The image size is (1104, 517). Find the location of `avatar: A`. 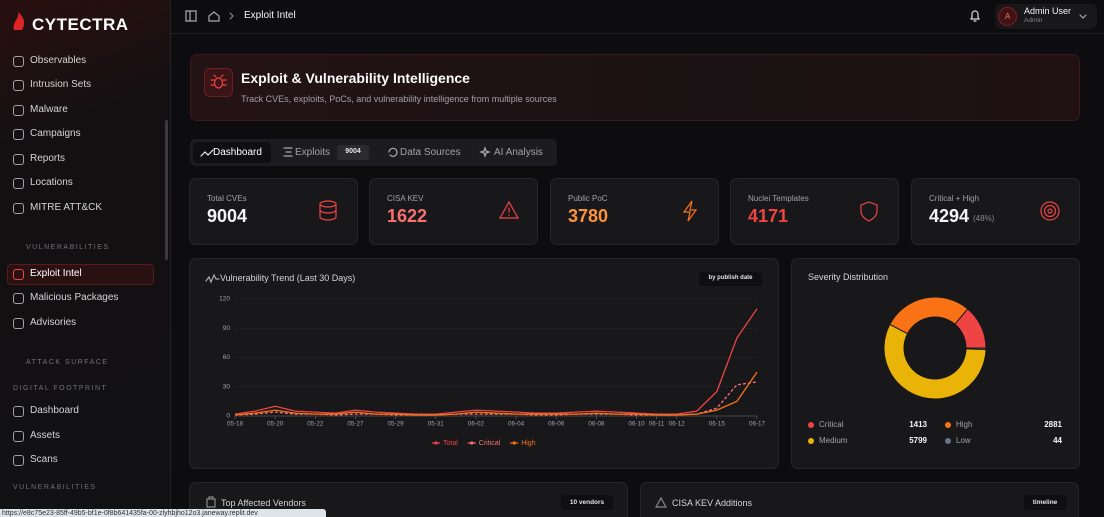

avatar: A is located at coordinates (1007, 16).